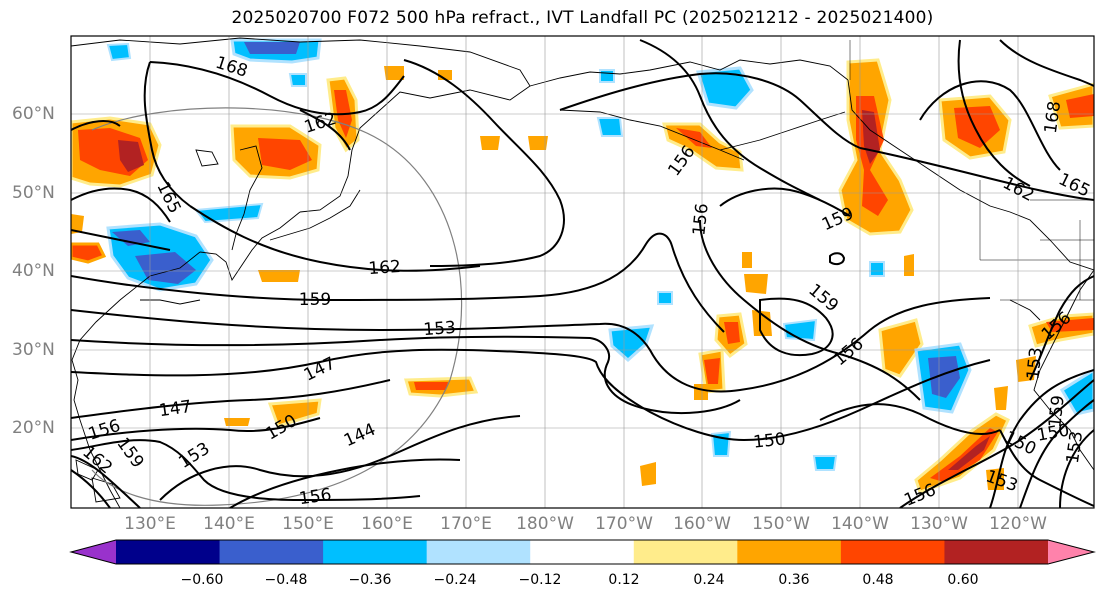  I want to click on borders, so click(971, 170).